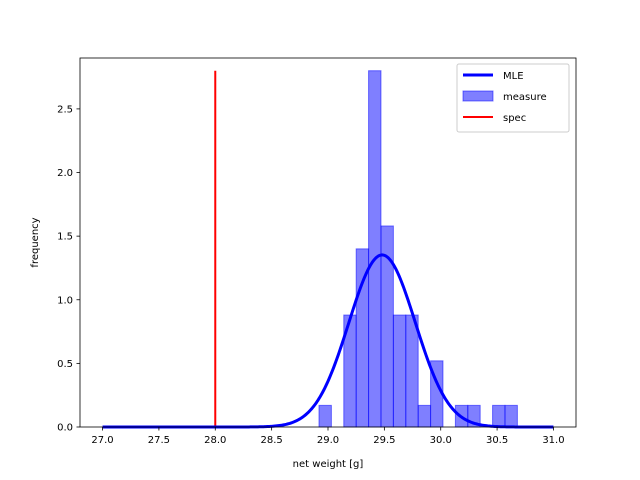  What do you see at coordinates (272, 440) in the screenshot?
I see `x-tick-label-3: 28.5` at bounding box center [272, 440].